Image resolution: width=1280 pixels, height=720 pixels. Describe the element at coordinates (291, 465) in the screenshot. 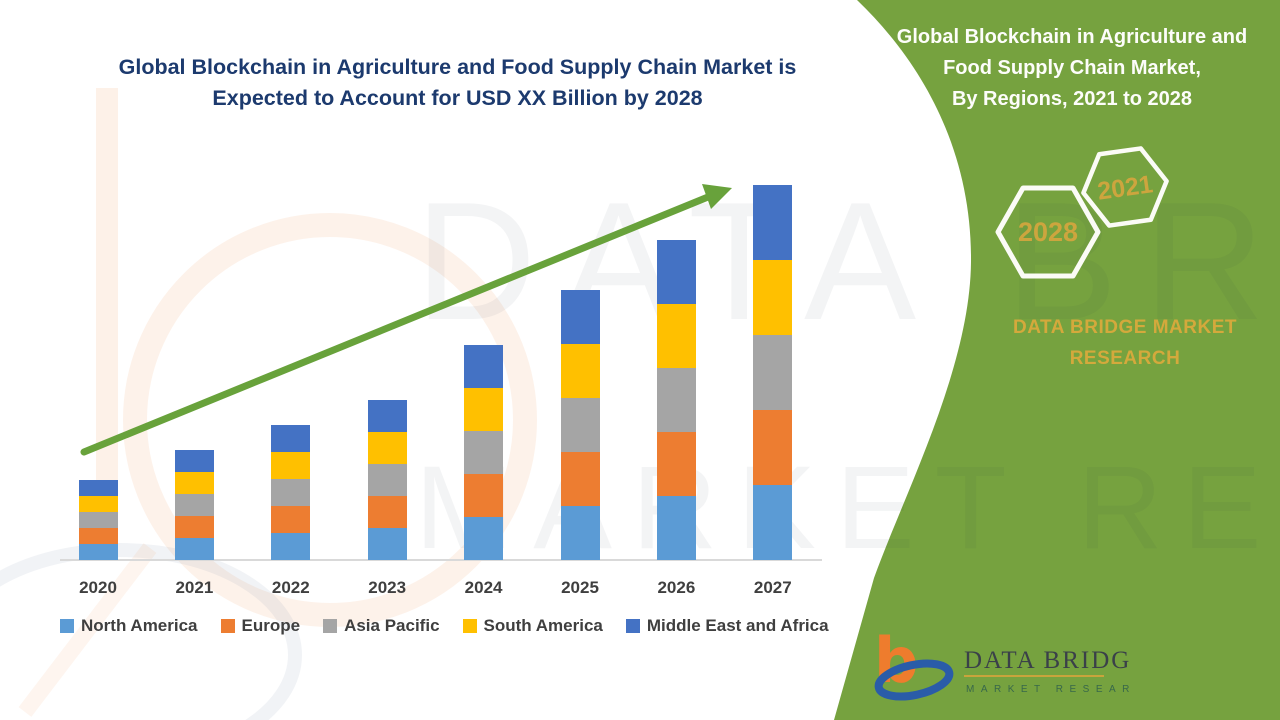

I see `segment-south-america-2022` at that location.